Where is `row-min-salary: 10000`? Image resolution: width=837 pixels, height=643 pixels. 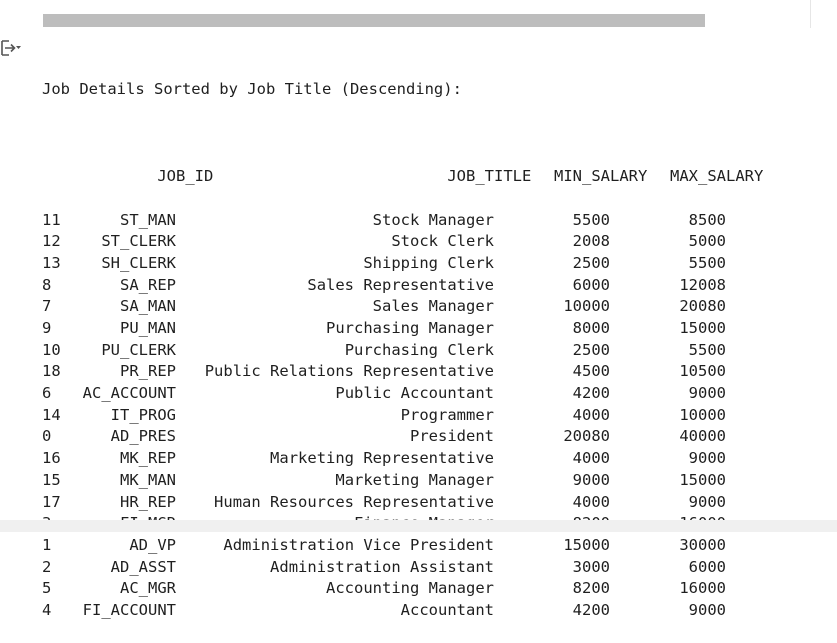 row-min-salary: 10000 is located at coordinates (586, 306).